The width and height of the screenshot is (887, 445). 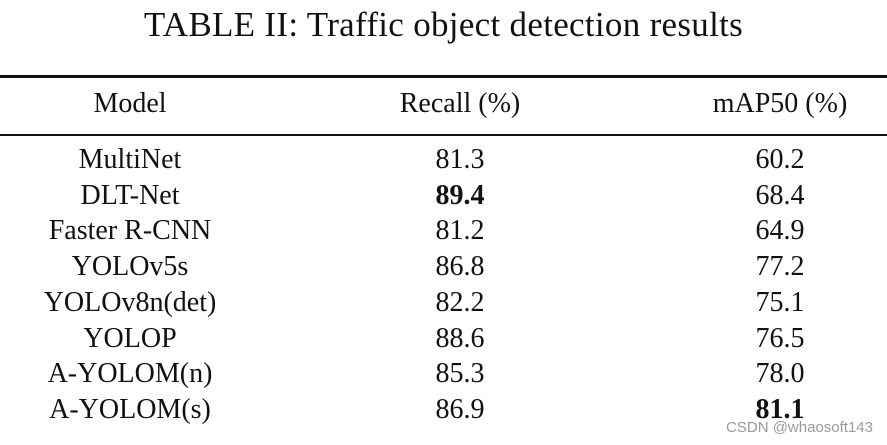 I want to click on header-rule, so click(x=443, y=135).